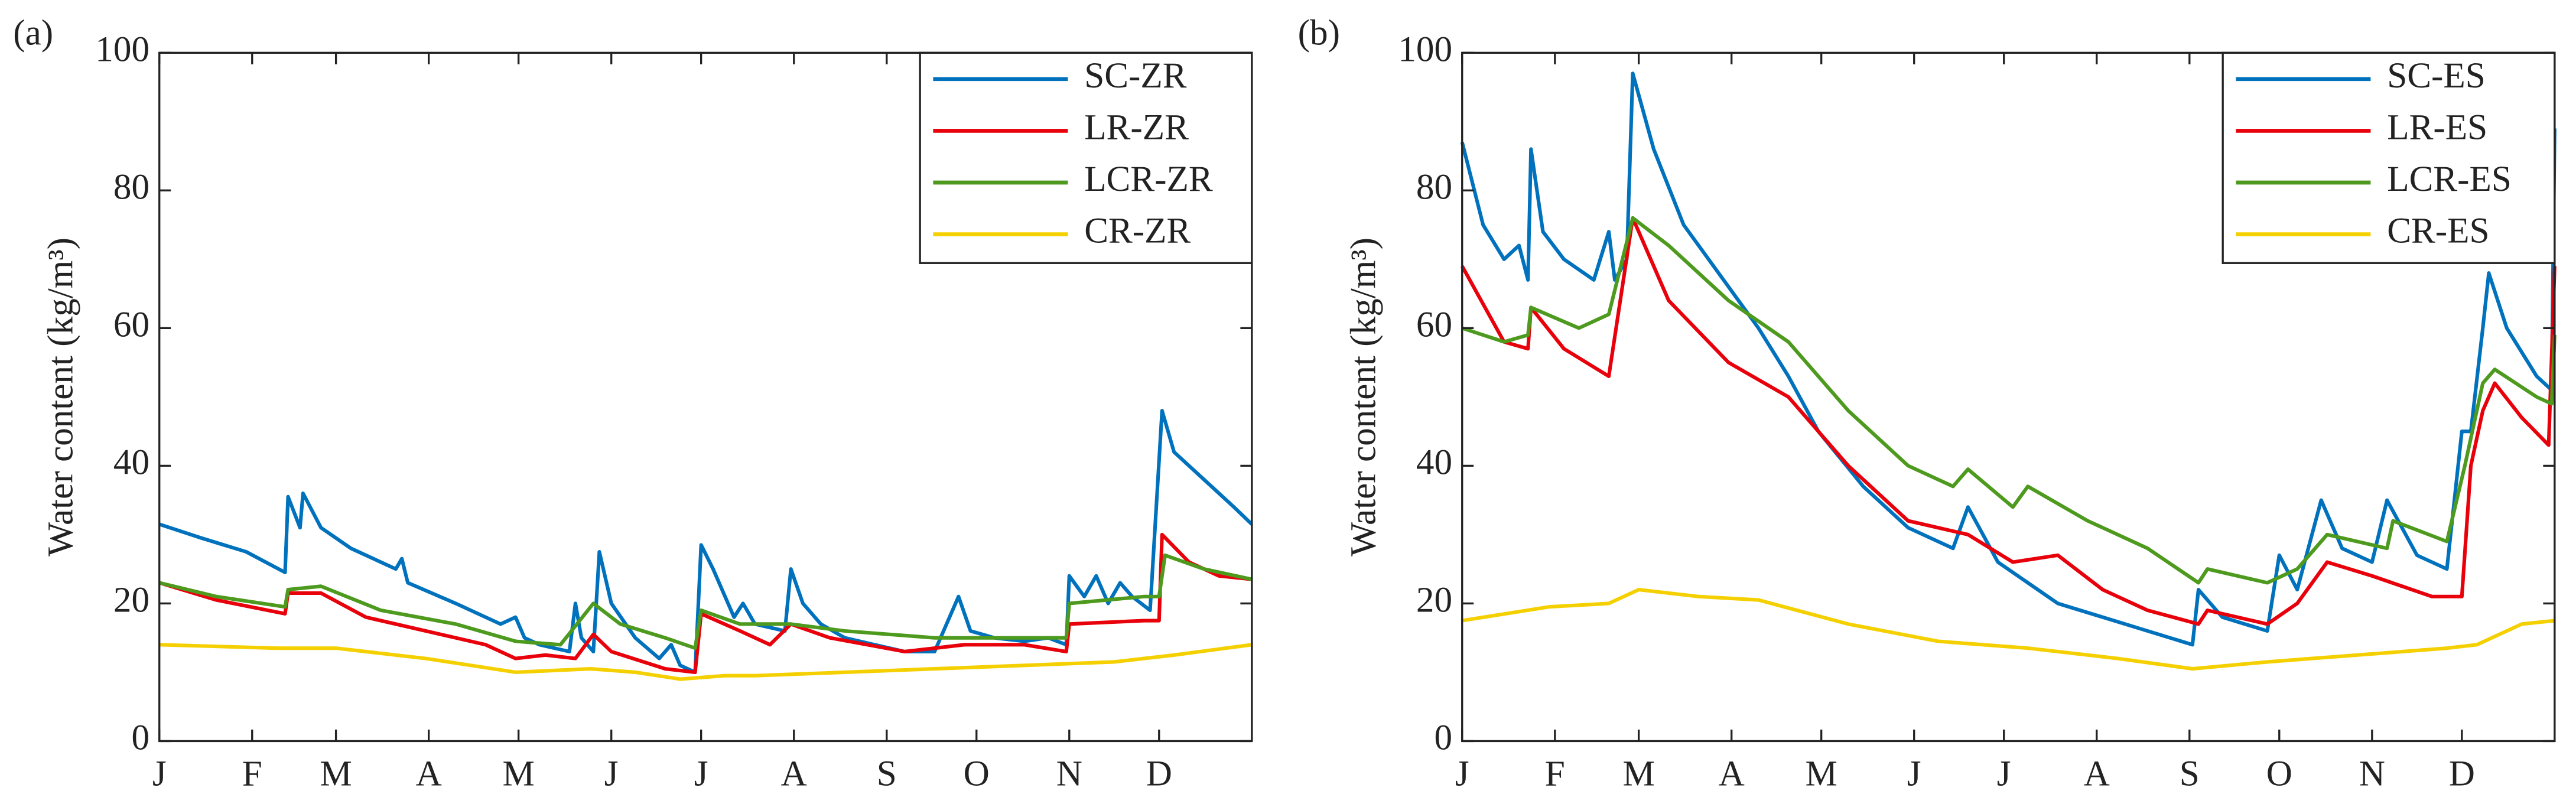 This screenshot has width=2576, height=807. I want to click on legend-label: CR-ZR, so click(1137, 231).